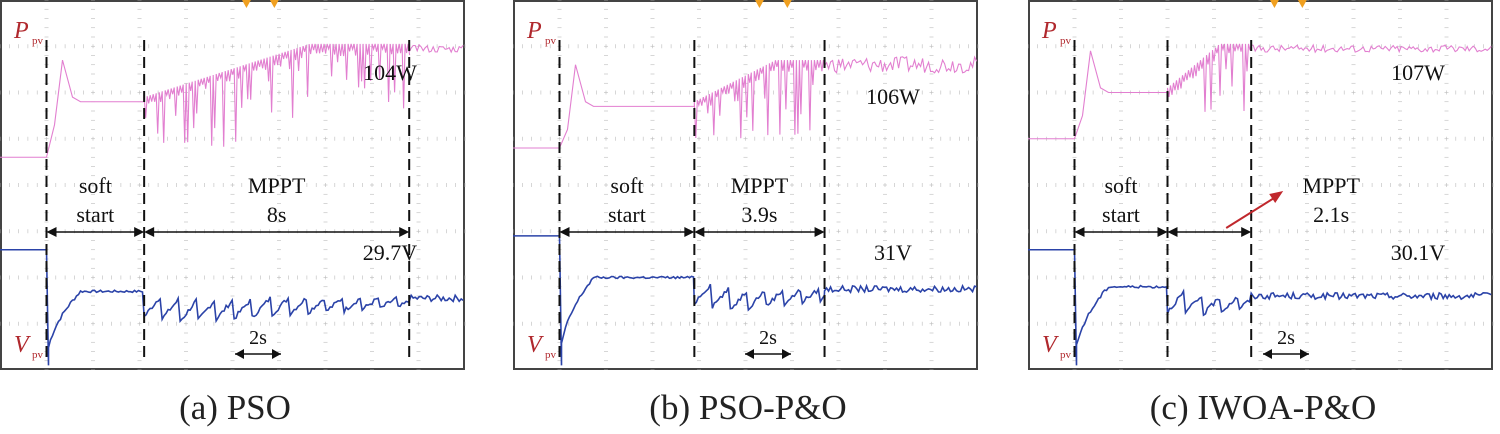 The height and width of the screenshot is (434, 1500). I want to click on panel-pso-po-voltage-channel-label: V, so click(535, 345).